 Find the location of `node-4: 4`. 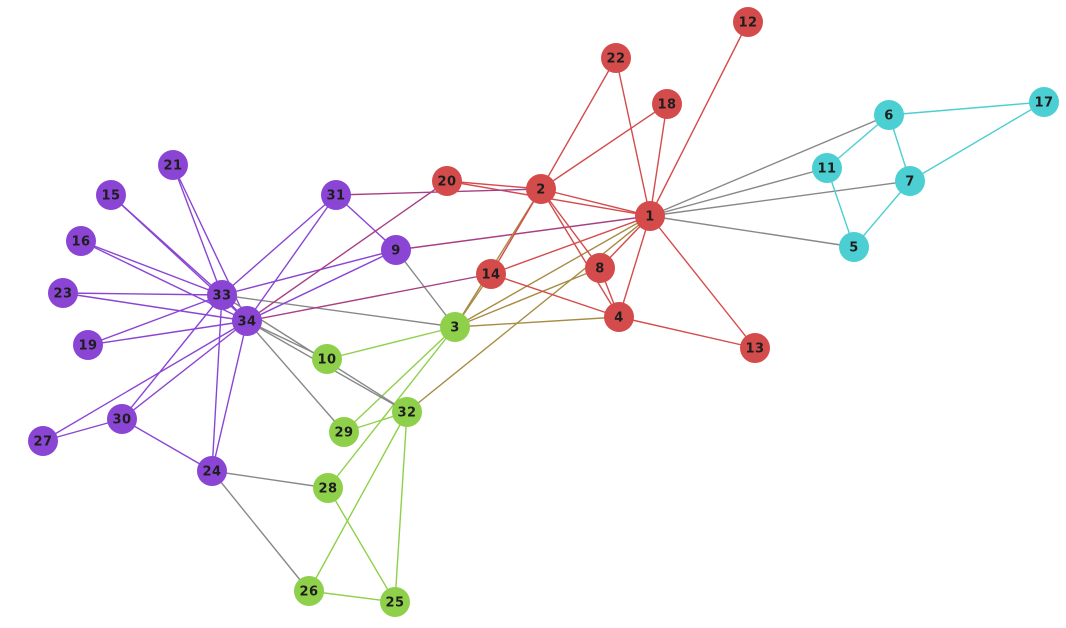

node-4: 4 is located at coordinates (619, 317).